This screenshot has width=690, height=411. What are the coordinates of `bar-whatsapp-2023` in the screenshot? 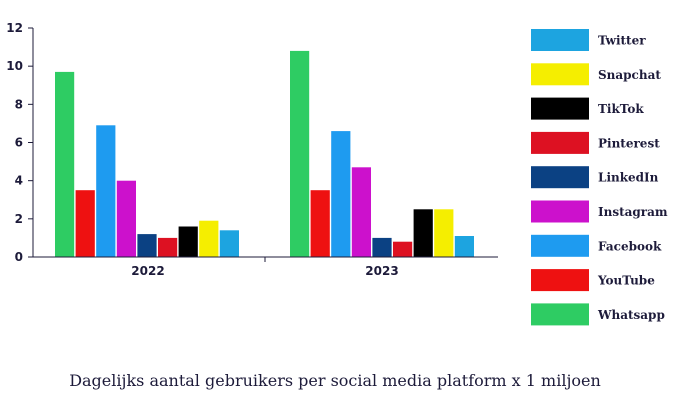 It's located at (300, 154).